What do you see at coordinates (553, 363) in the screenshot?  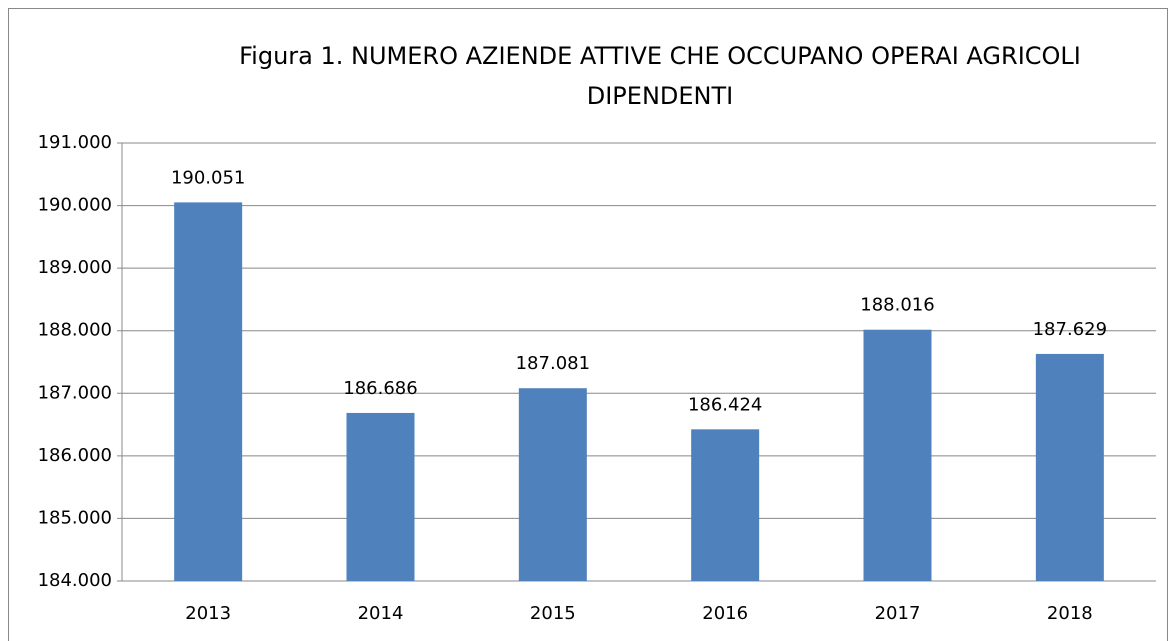 I see `data-label: 187.081` at bounding box center [553, 363].